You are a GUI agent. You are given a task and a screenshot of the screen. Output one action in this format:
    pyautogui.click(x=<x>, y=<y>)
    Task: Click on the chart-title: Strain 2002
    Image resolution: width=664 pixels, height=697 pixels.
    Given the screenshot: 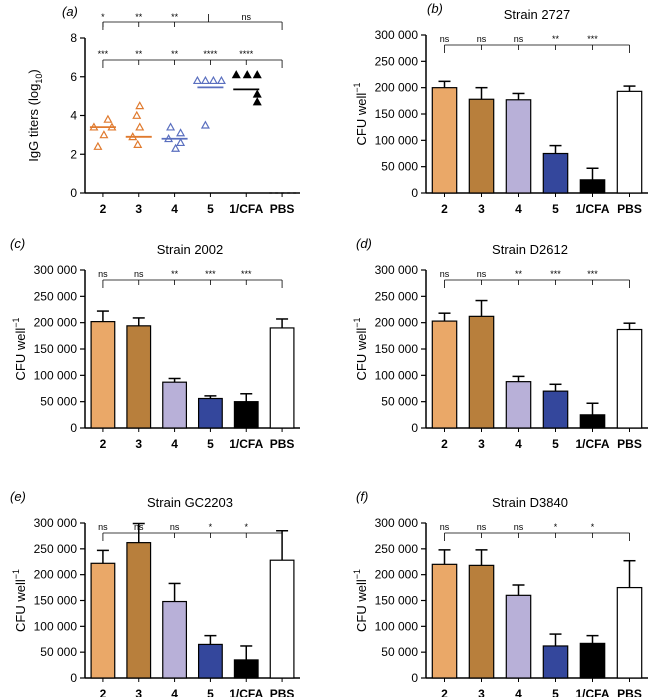 What is the action you would take?
    pyautogui.click(x=190, y=249)
    